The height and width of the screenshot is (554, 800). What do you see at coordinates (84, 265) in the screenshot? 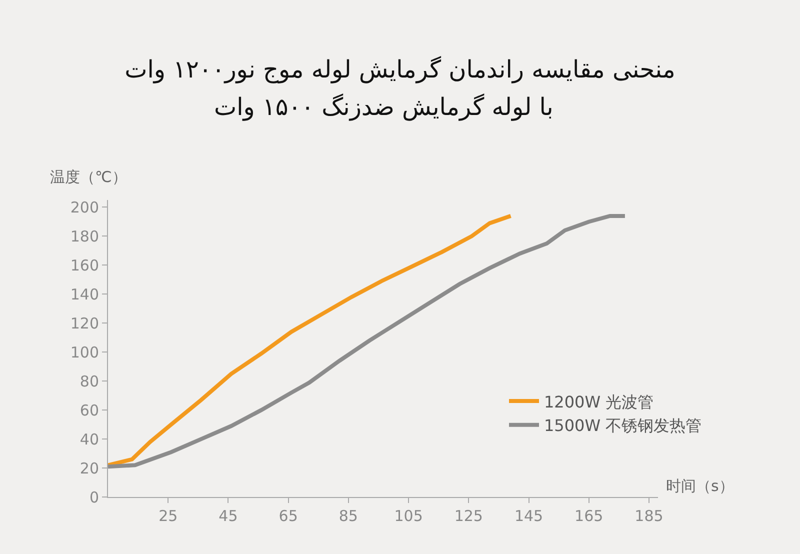
I see `y-tick-label: 160` at bounding box center [84, 265].